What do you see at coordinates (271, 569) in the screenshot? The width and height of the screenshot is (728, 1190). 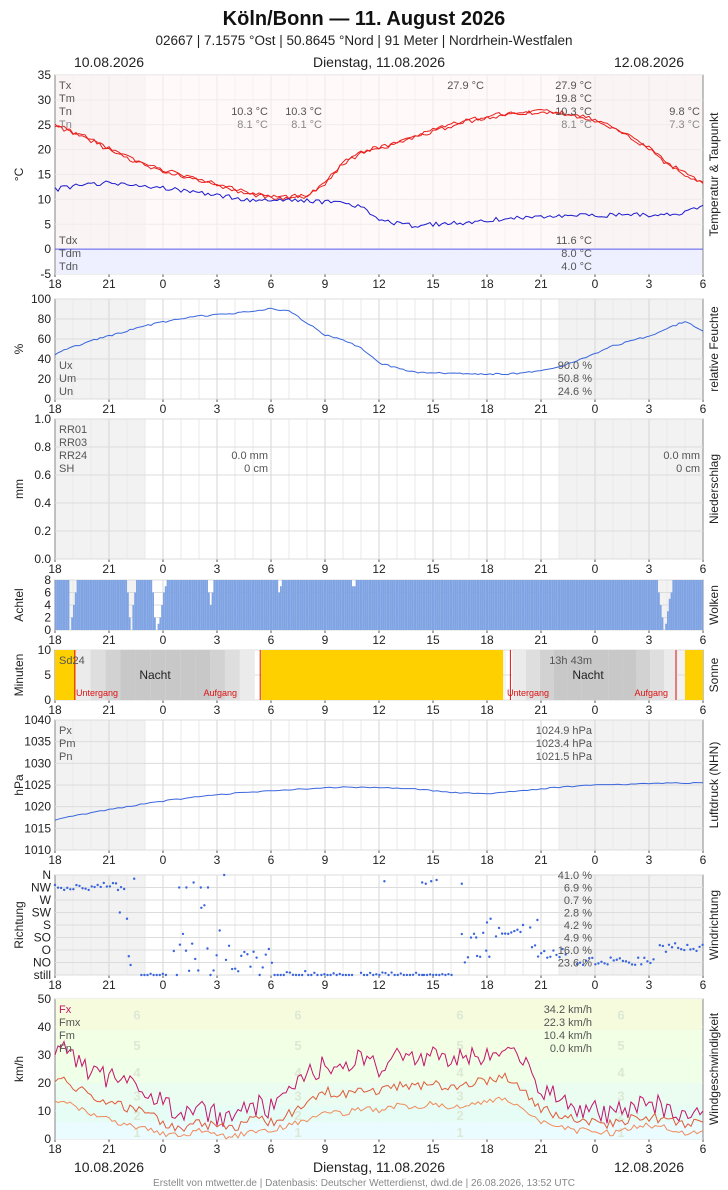 I see `precip-x-tick: 6` at bounding box center [271, 569].